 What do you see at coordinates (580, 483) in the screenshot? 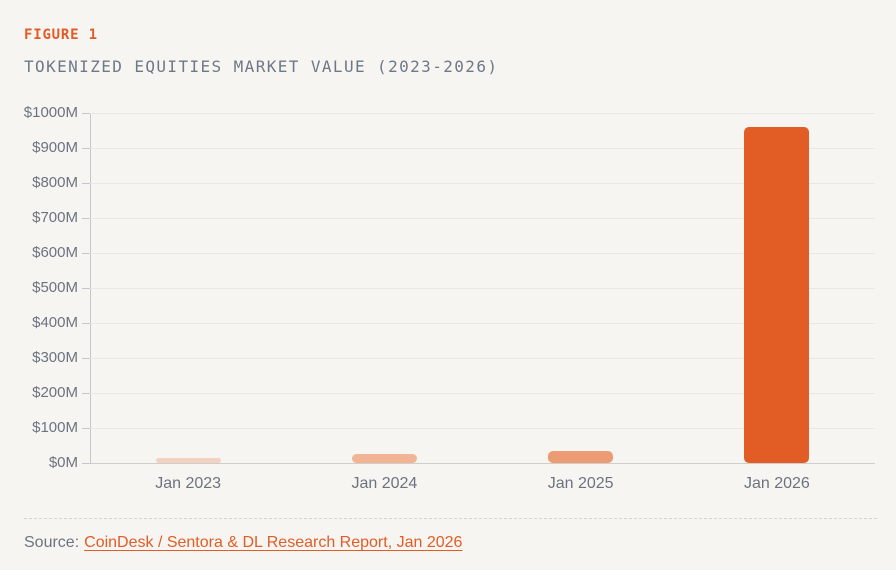
I see `x-tick-label: Jan 2025` at bounding box center [580, 483].